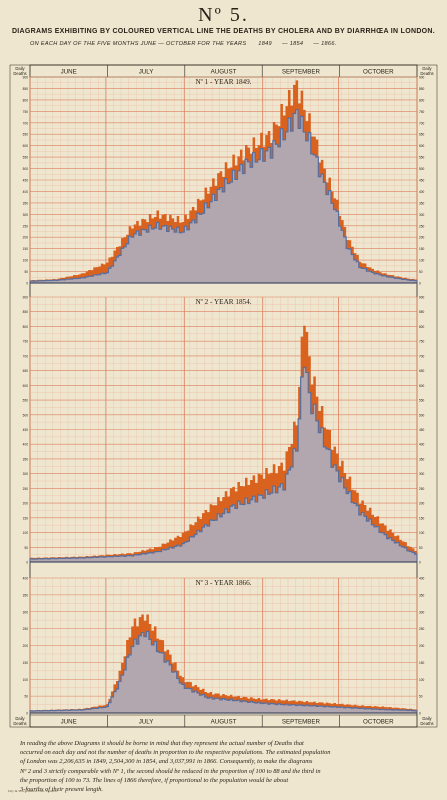  I want to click on plate-number: Nº 5., so click(223, 15).